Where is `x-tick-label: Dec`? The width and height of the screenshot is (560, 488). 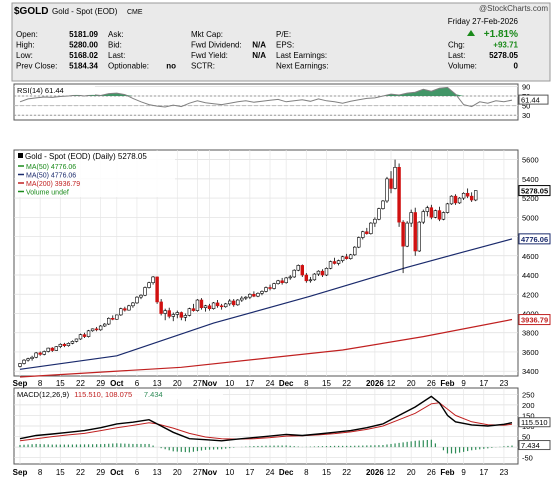
x-tick-label: Dec is located at coordinates (286, 383).